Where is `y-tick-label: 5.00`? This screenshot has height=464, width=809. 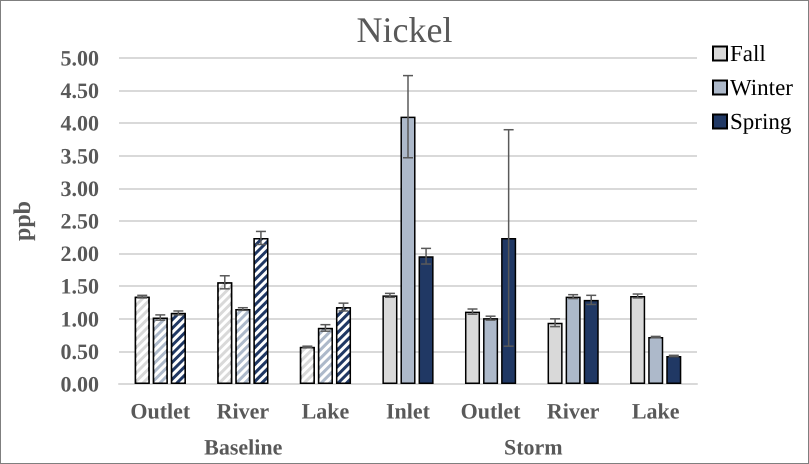
y-tick-label: 5.00 is located at coordinates (79, 58).